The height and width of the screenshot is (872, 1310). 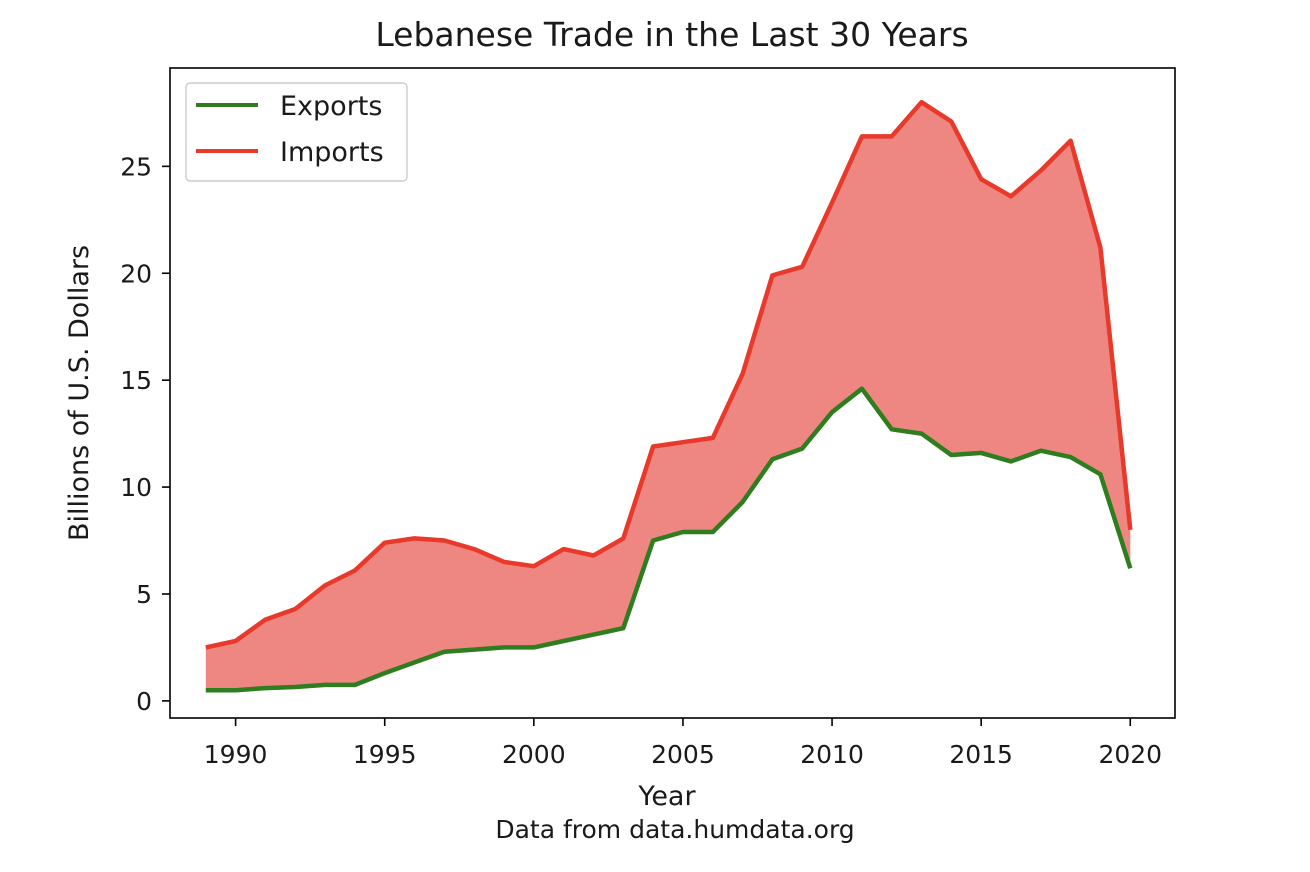 I want to click on legend-label-exports: Exports, so click(x=331, y=106).